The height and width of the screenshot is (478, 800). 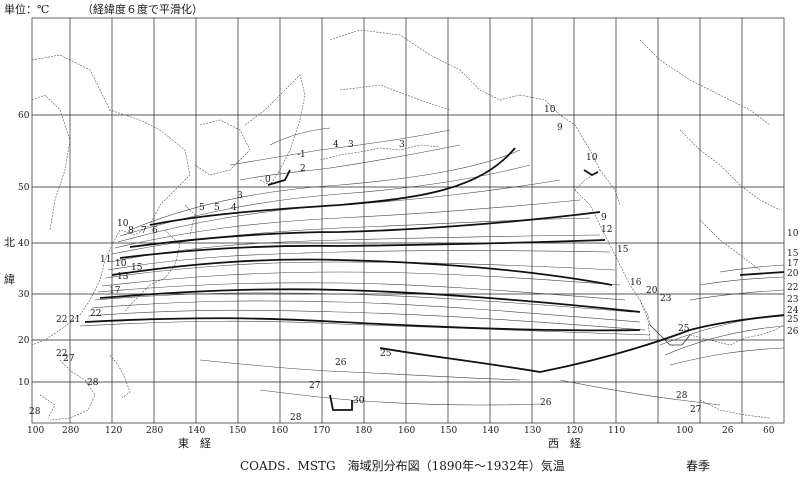 I want to click on isotherm-label: 7, so click(x=144, y=231).